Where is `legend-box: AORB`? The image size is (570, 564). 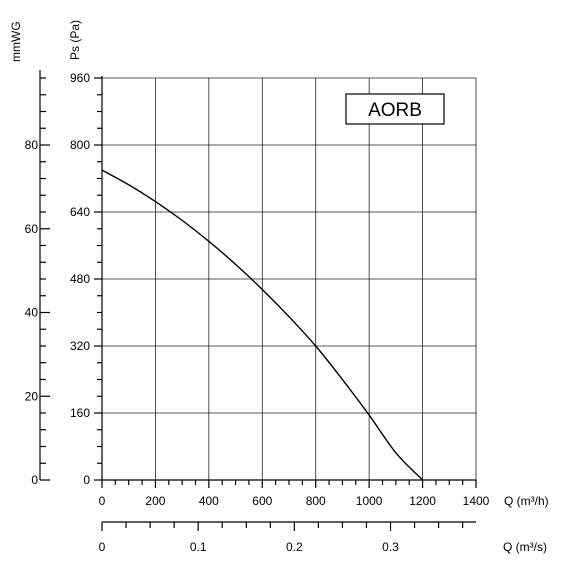 legend-box: AORB is located at coordinates (395, 109).